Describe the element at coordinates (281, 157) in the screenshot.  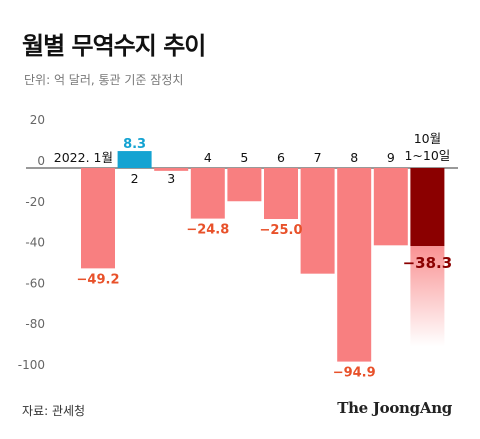
I see `category-label: 6` at that location.